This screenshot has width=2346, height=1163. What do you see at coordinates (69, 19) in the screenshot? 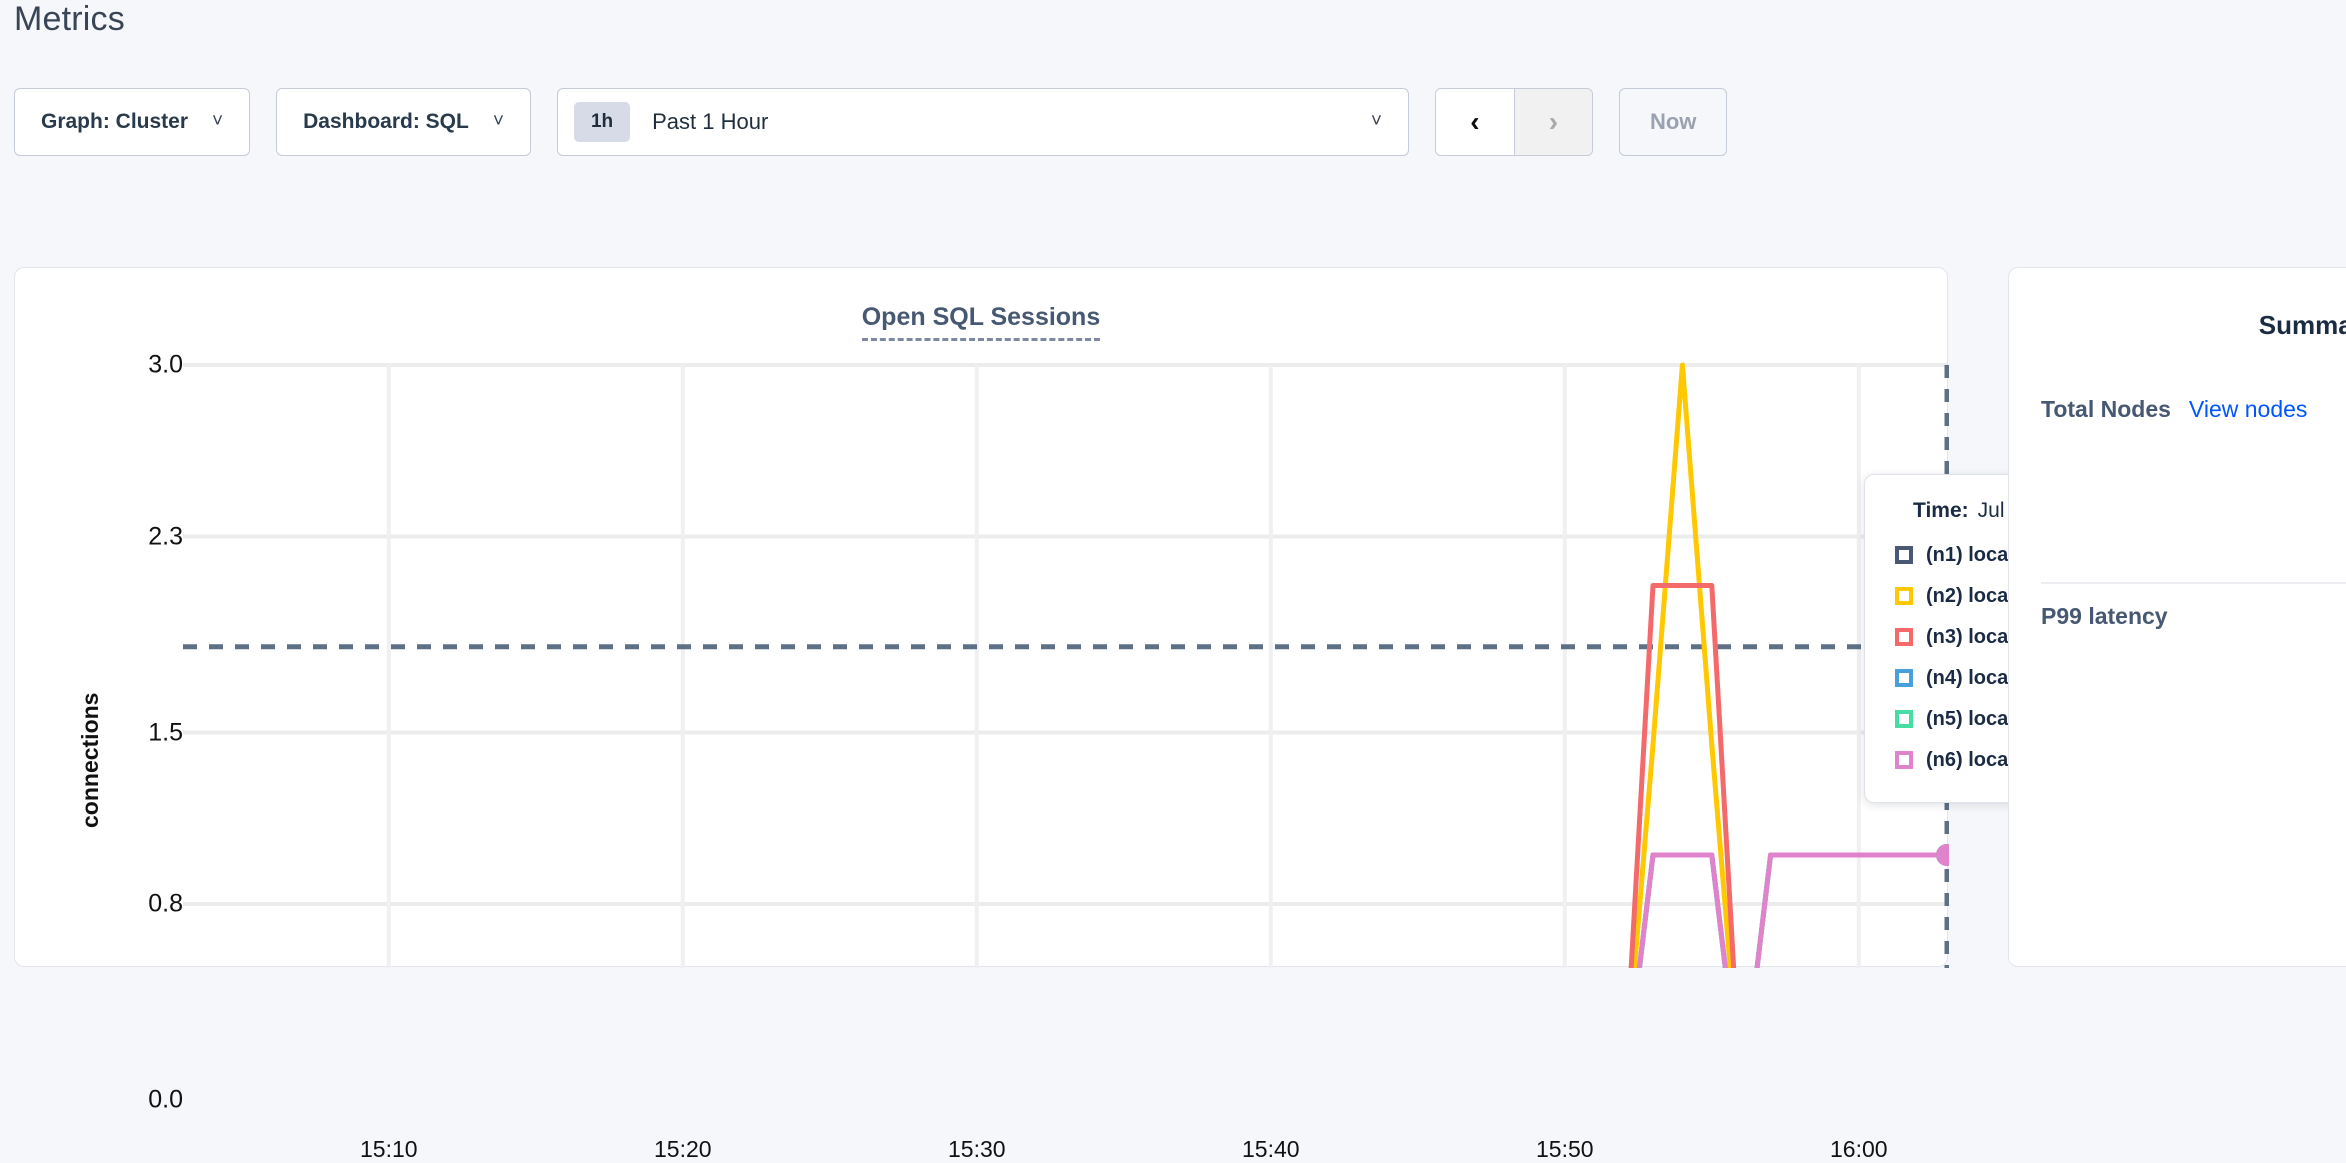
I see `page-title: Metrics` at bounding box center [69, 19].